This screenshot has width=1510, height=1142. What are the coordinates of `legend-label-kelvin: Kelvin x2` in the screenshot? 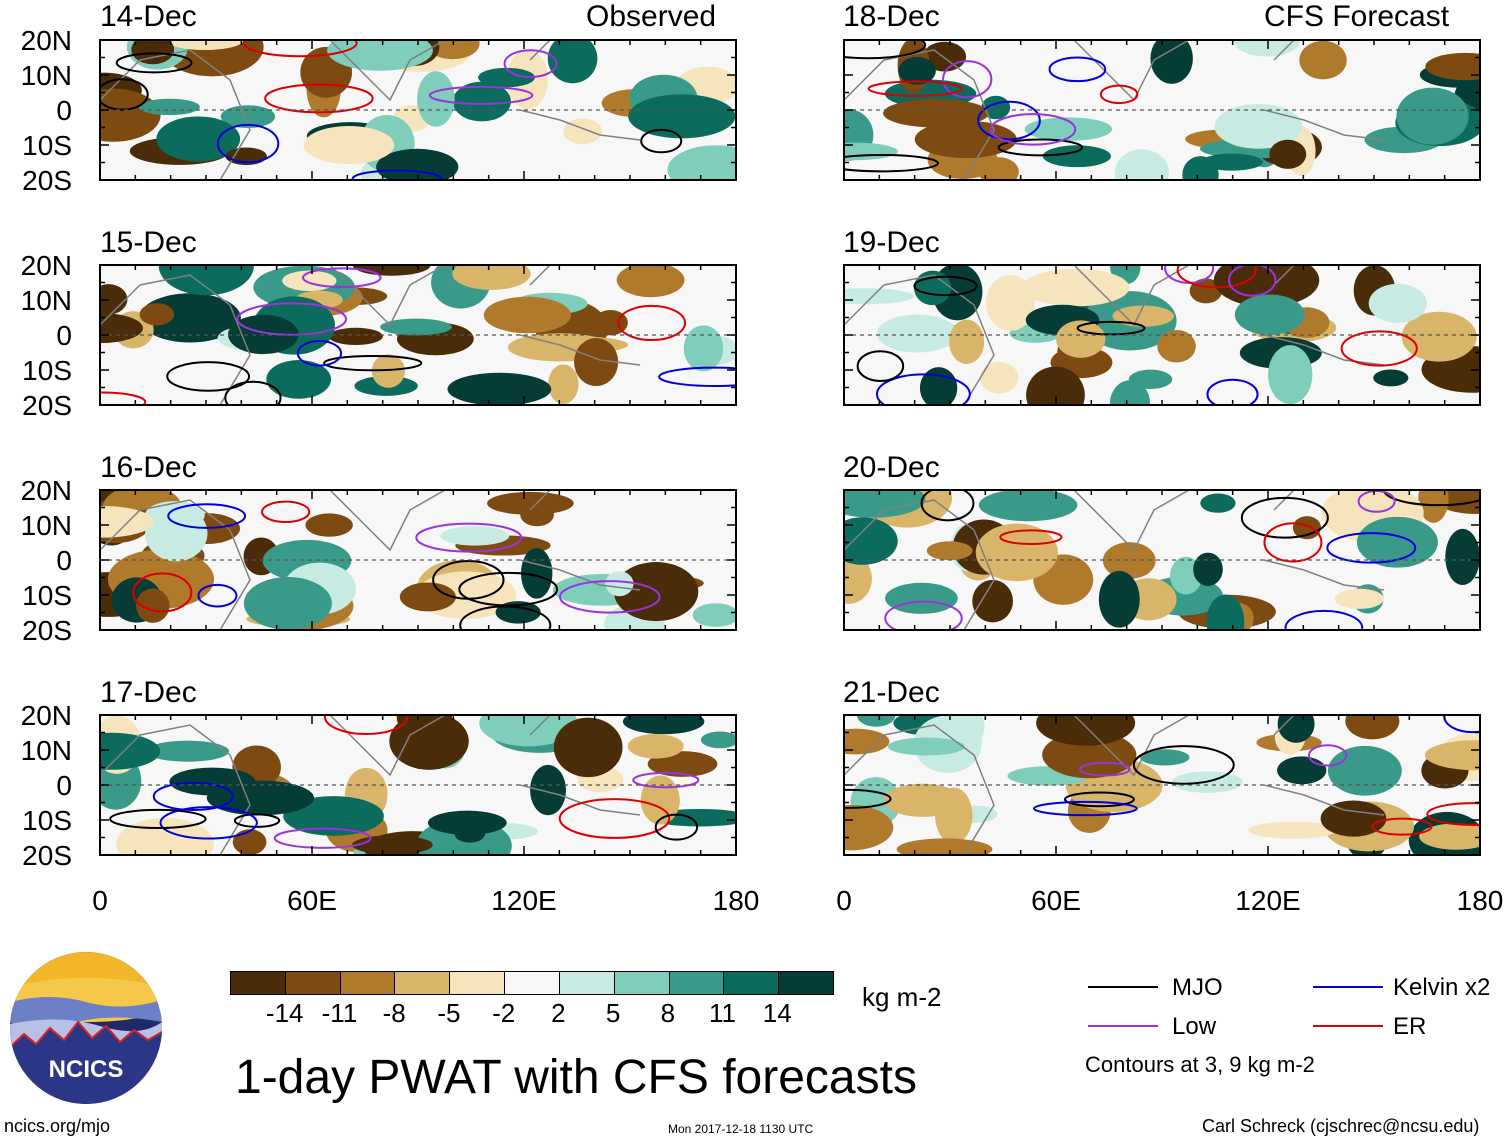 It's located at (1442, 987).